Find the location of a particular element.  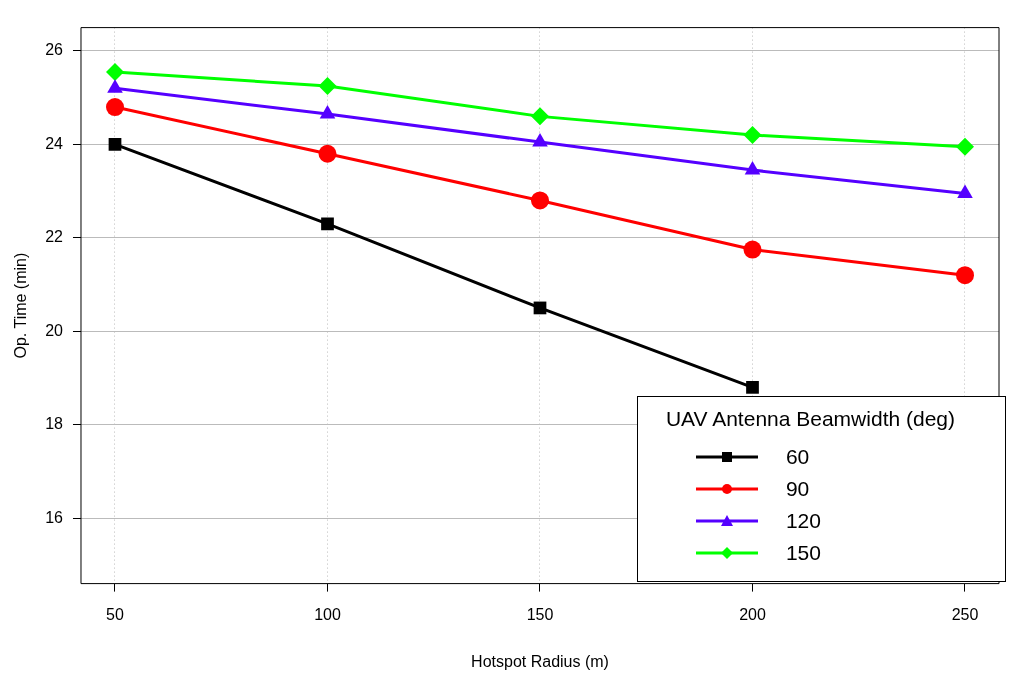

x-tick-label: 250 is located at coordinates (965, 614).